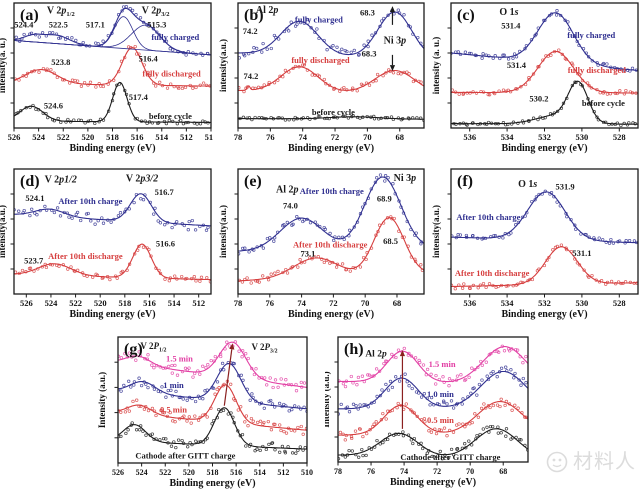  Describe the element at coordinates (156, 24) in the screenshot. I see `annotation: 515.3` at that location.